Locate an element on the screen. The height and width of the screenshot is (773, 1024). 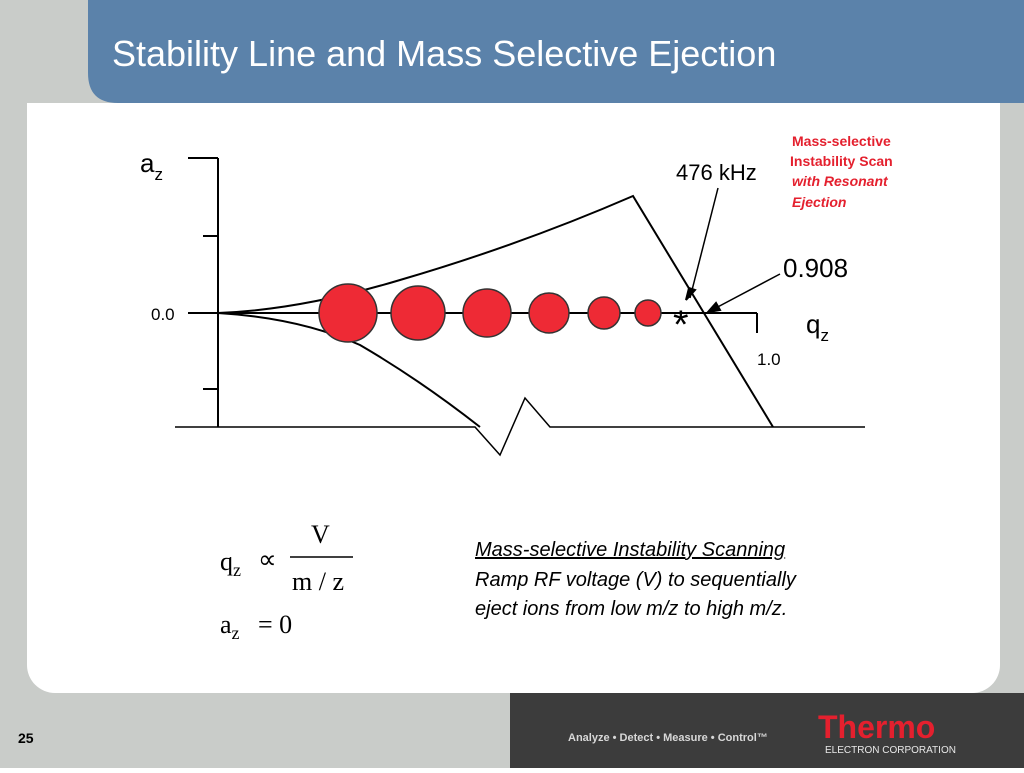
title-bar is located at coordinates (556, 51).